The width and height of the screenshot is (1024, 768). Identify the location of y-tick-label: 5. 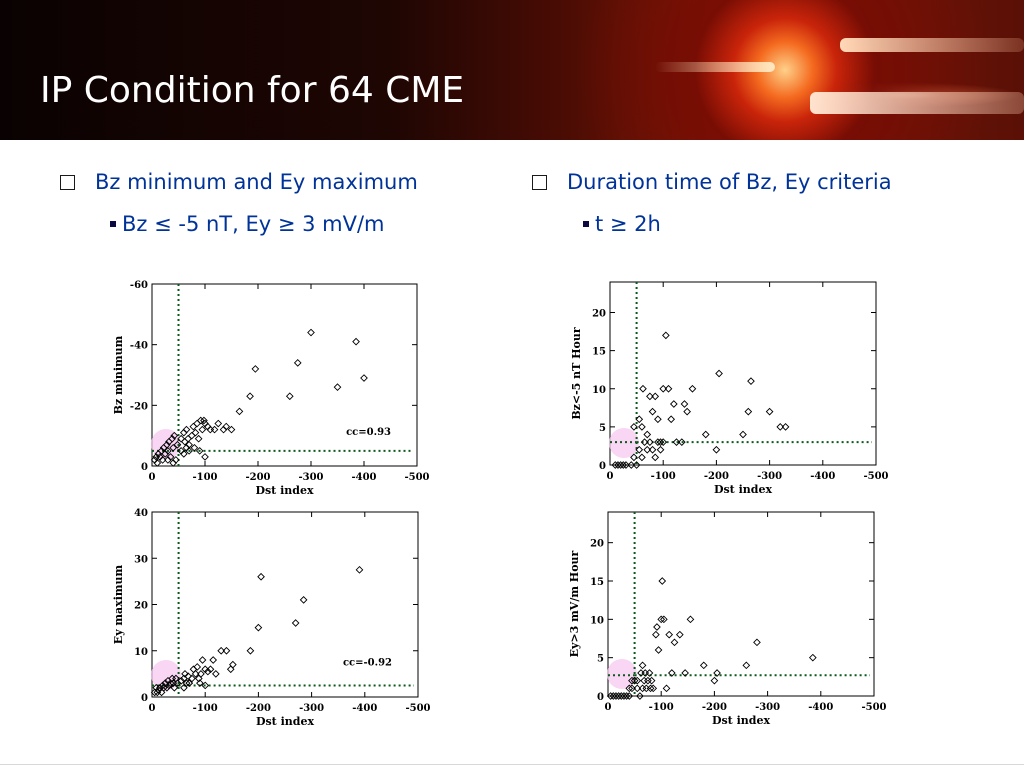
(602, 428).